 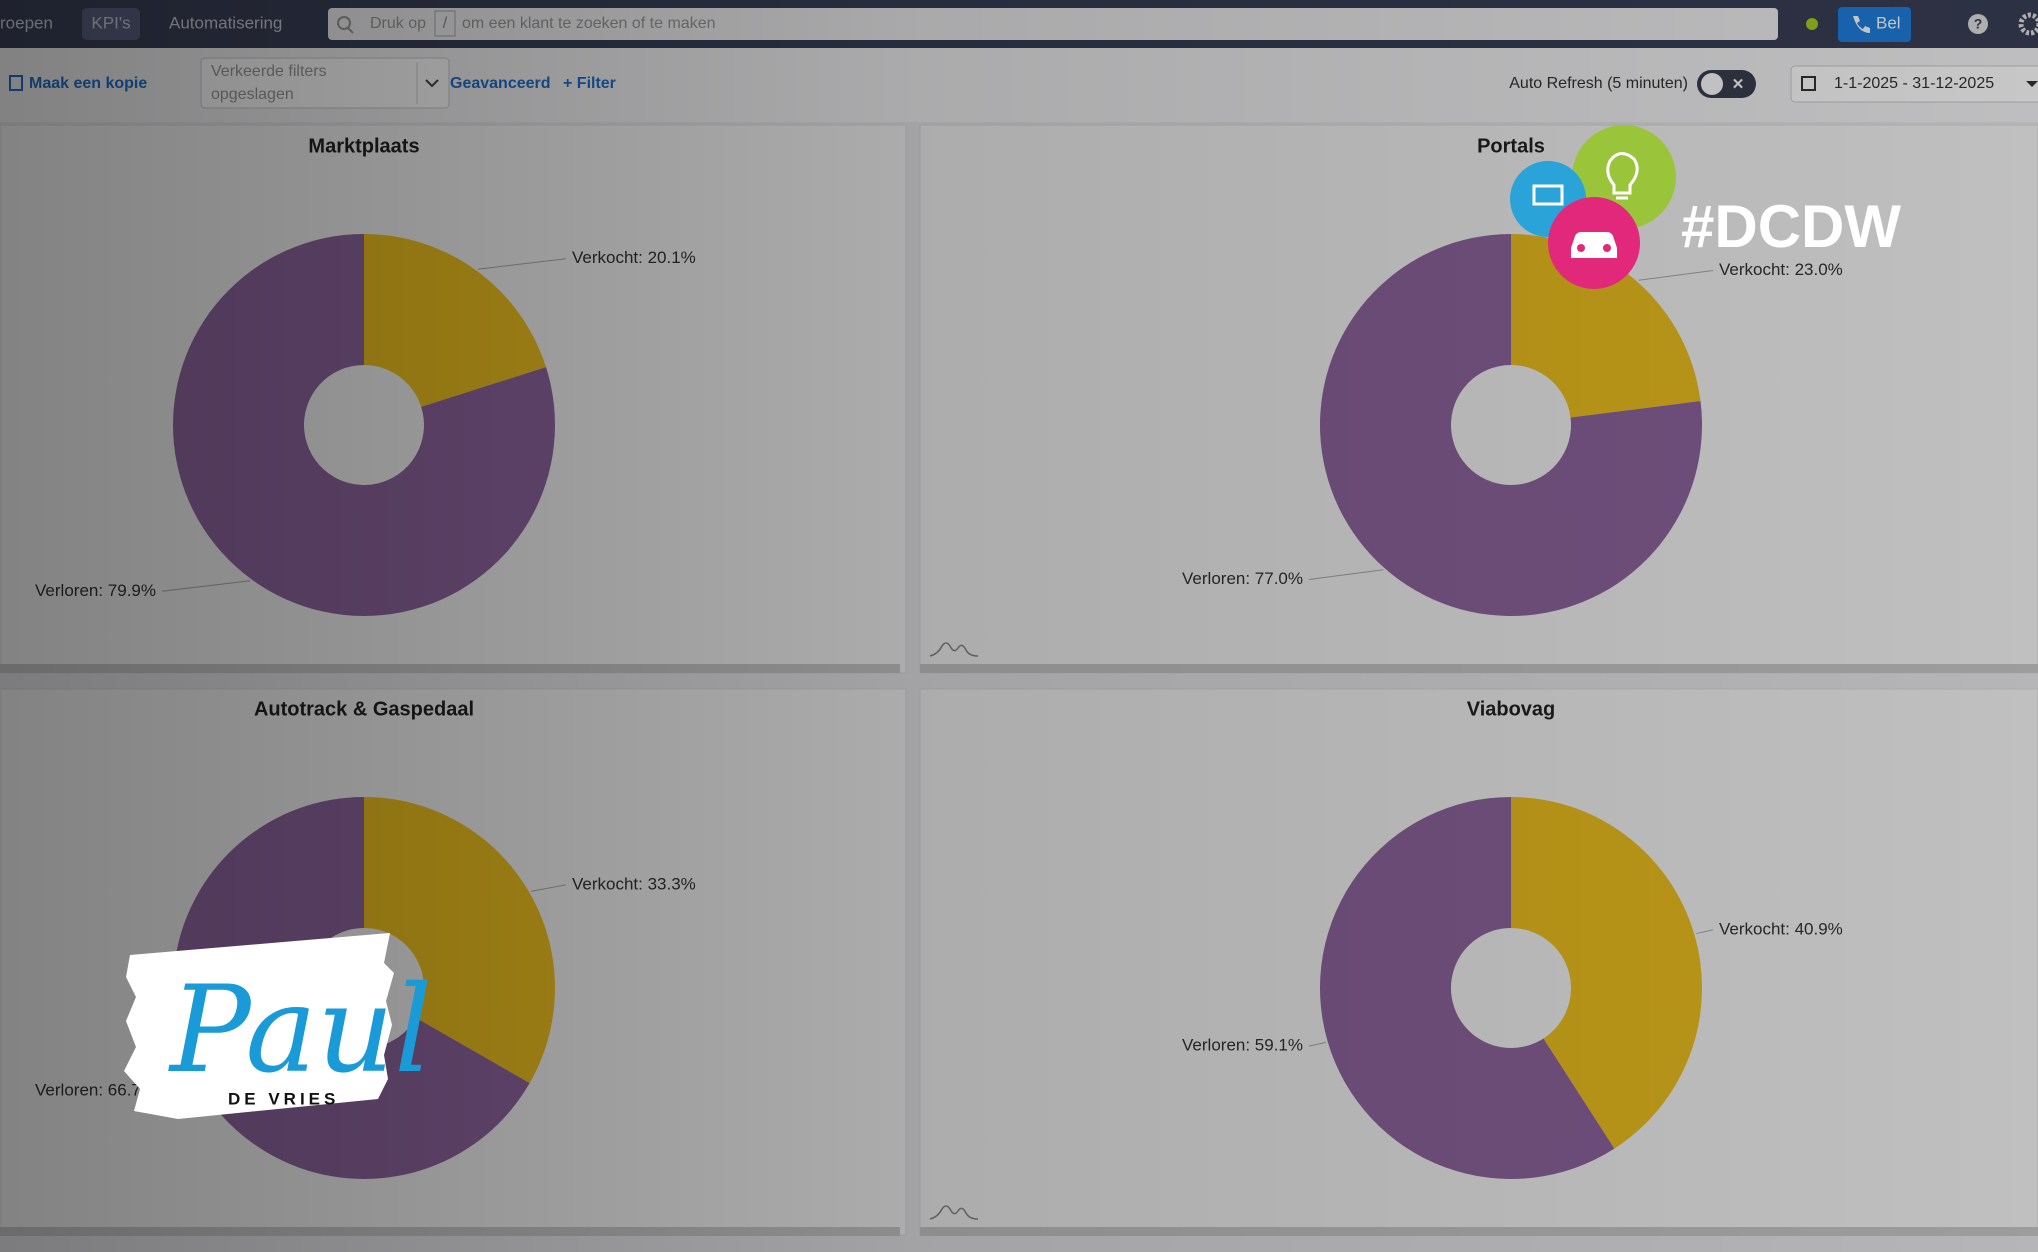 I want to click on data-label: Verkocht: 33.3%, so click(x=634, y=883).